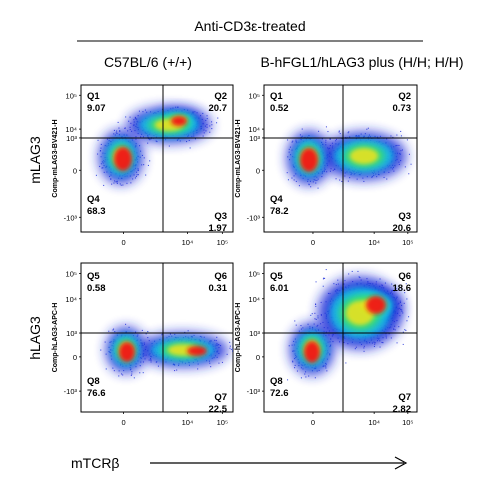  I want to click on quadrant-value: 78.2, so click(279, 211).